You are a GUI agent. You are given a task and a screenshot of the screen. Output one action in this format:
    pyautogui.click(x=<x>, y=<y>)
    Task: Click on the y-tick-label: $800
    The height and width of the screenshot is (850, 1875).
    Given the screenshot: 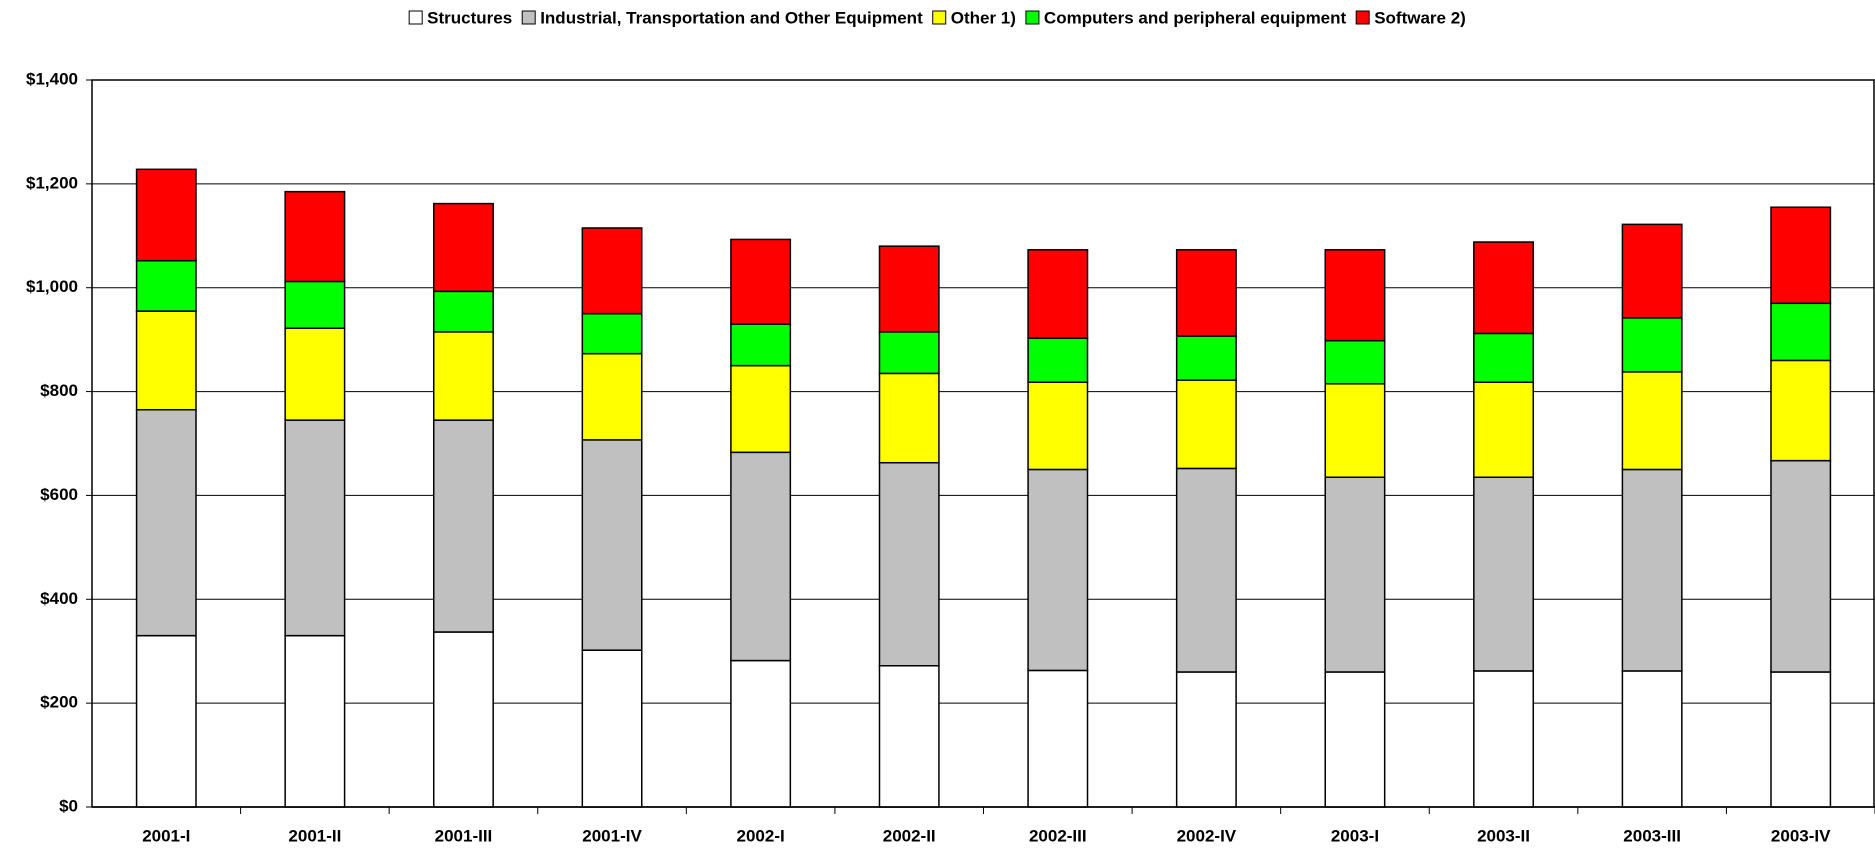 What is the action you would take?
    pyautogui.click(x=59, y=390)
    